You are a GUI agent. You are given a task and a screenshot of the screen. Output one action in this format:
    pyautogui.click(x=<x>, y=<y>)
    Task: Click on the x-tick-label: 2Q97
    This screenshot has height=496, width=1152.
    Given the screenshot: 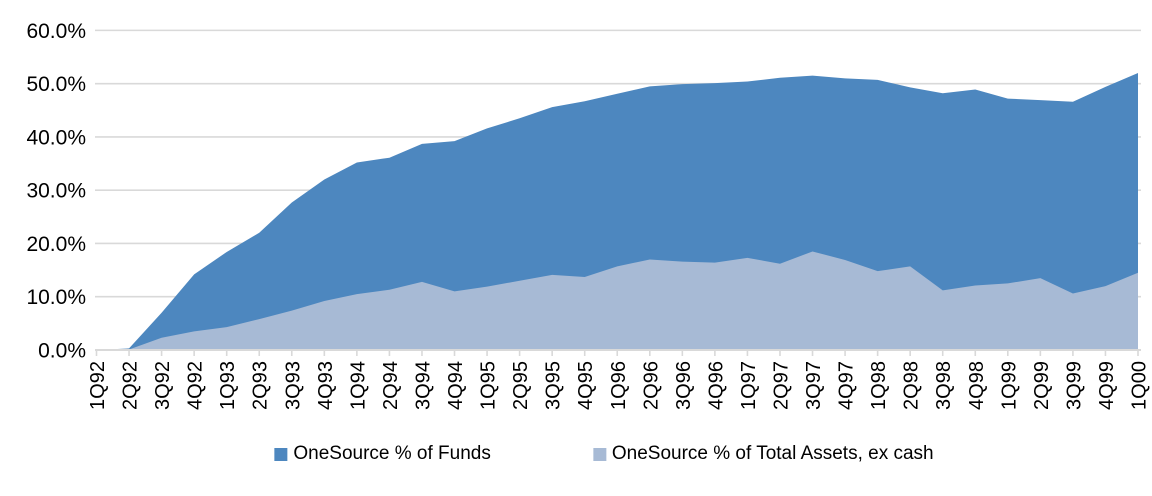 What is the action you would take?
    pyautogui.click(x=781, y=385)
    